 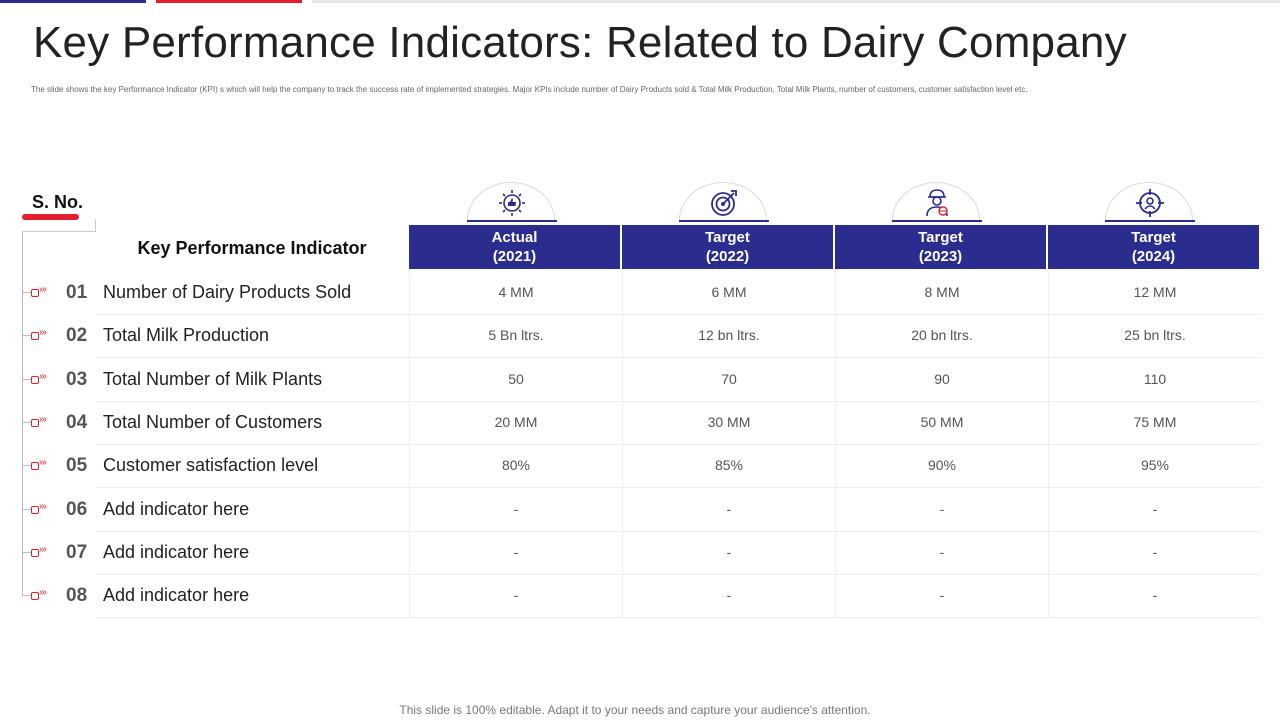 What do you see at coordinates (59, 225) in the screenshot?
I see `sno-bracket` at bounding box center [59, 225].